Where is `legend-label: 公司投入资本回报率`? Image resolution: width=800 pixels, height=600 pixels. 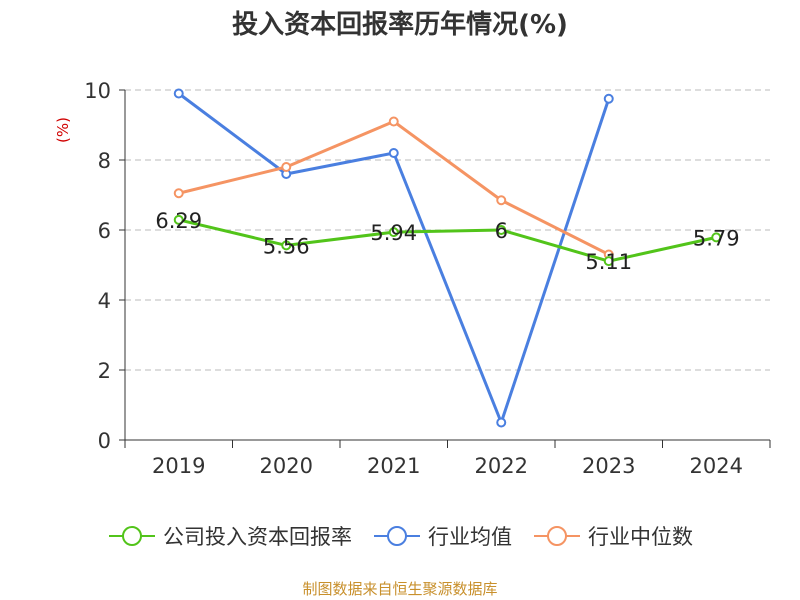 legend-label: 公司投入资本回报率 is located at coordinates (257, 537).